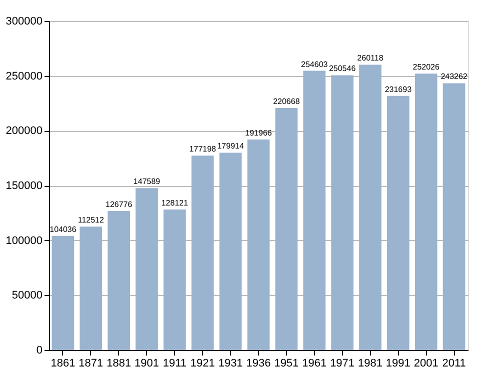 Image resolution: width=488 pixels, height=373 pixels. I want to click on data-label: 104036, so click(63, 229).